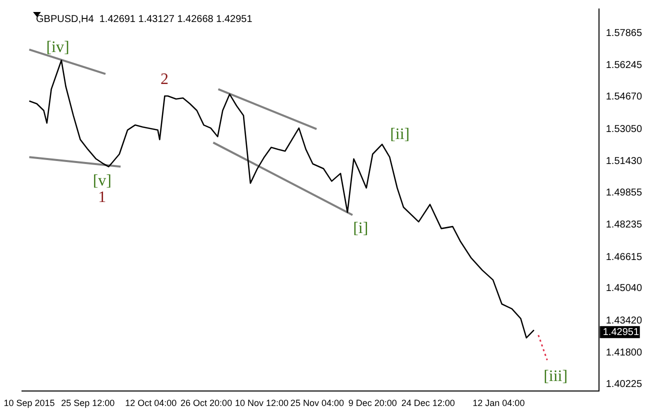  I want to click on text: GBPUSD,H4 1.42691 1.43127 1.42668 1.42951, so click(144, 19).